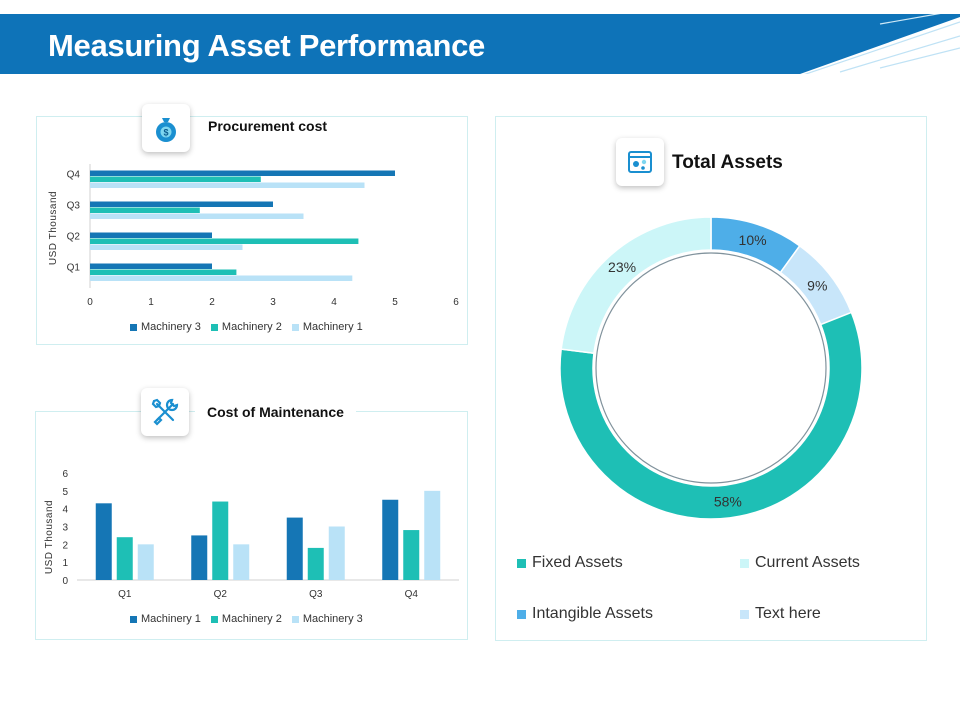 The width and height of the screenshot is (960, 720). I want to click on y-tick-label: 2, so click(65, 545).